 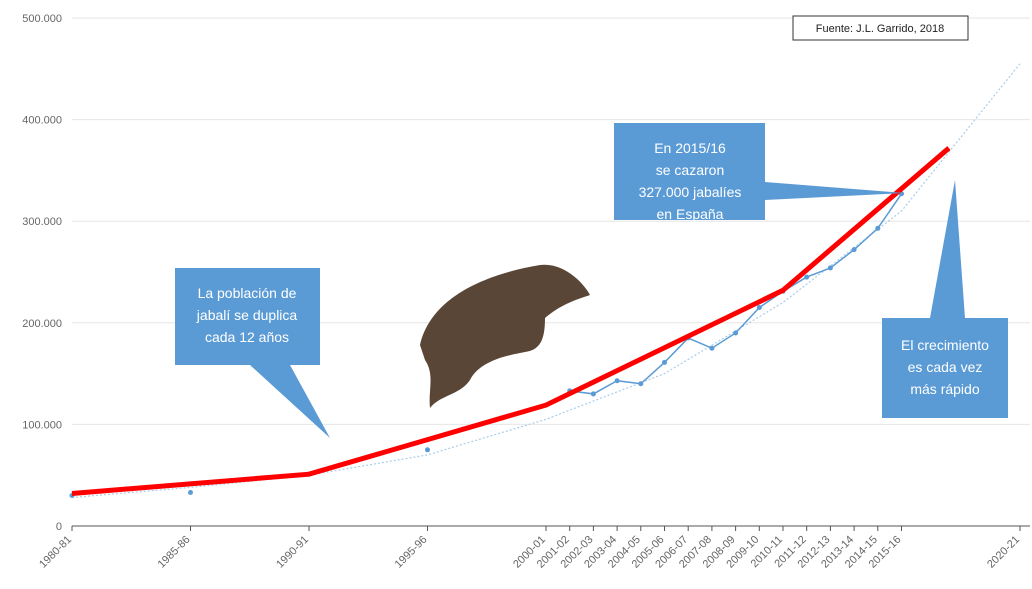 I want to click on source-box, so click(x=880, y=28).